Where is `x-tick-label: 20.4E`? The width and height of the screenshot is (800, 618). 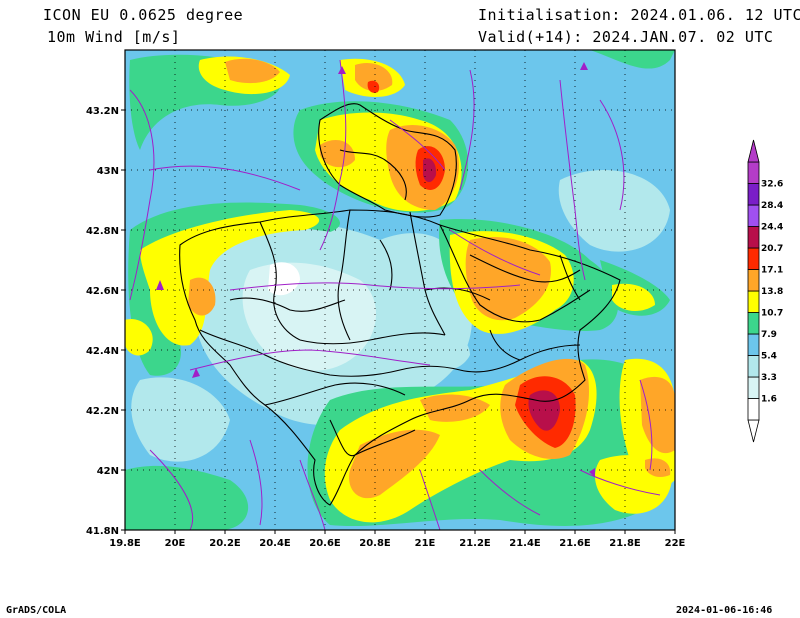 x-tick-label: 20.4E is located at coordinates (275, 543).